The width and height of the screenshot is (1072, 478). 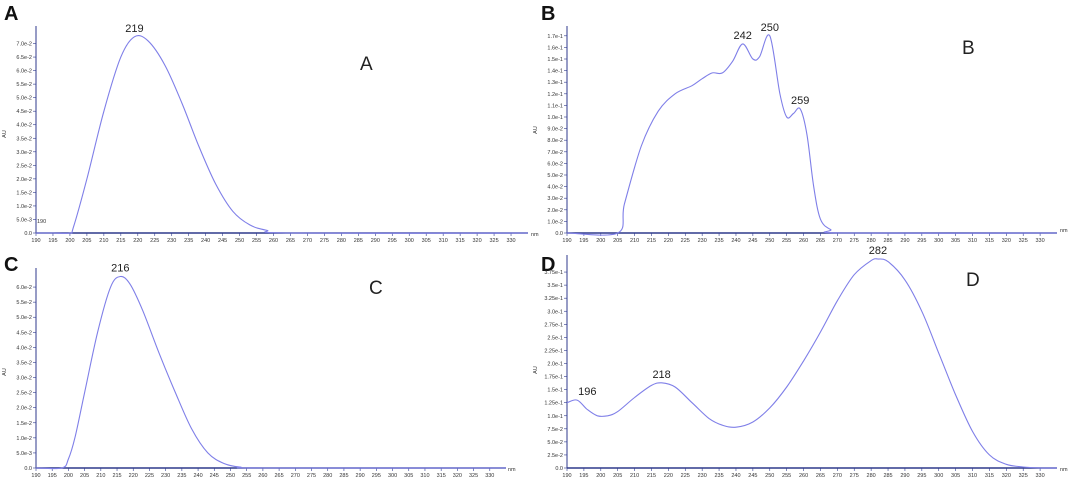 What do you see at coordinates (553, 299) in the screenshot?
I see `y-tick-label: 3.25e-1` at bounding box center [553, 299].